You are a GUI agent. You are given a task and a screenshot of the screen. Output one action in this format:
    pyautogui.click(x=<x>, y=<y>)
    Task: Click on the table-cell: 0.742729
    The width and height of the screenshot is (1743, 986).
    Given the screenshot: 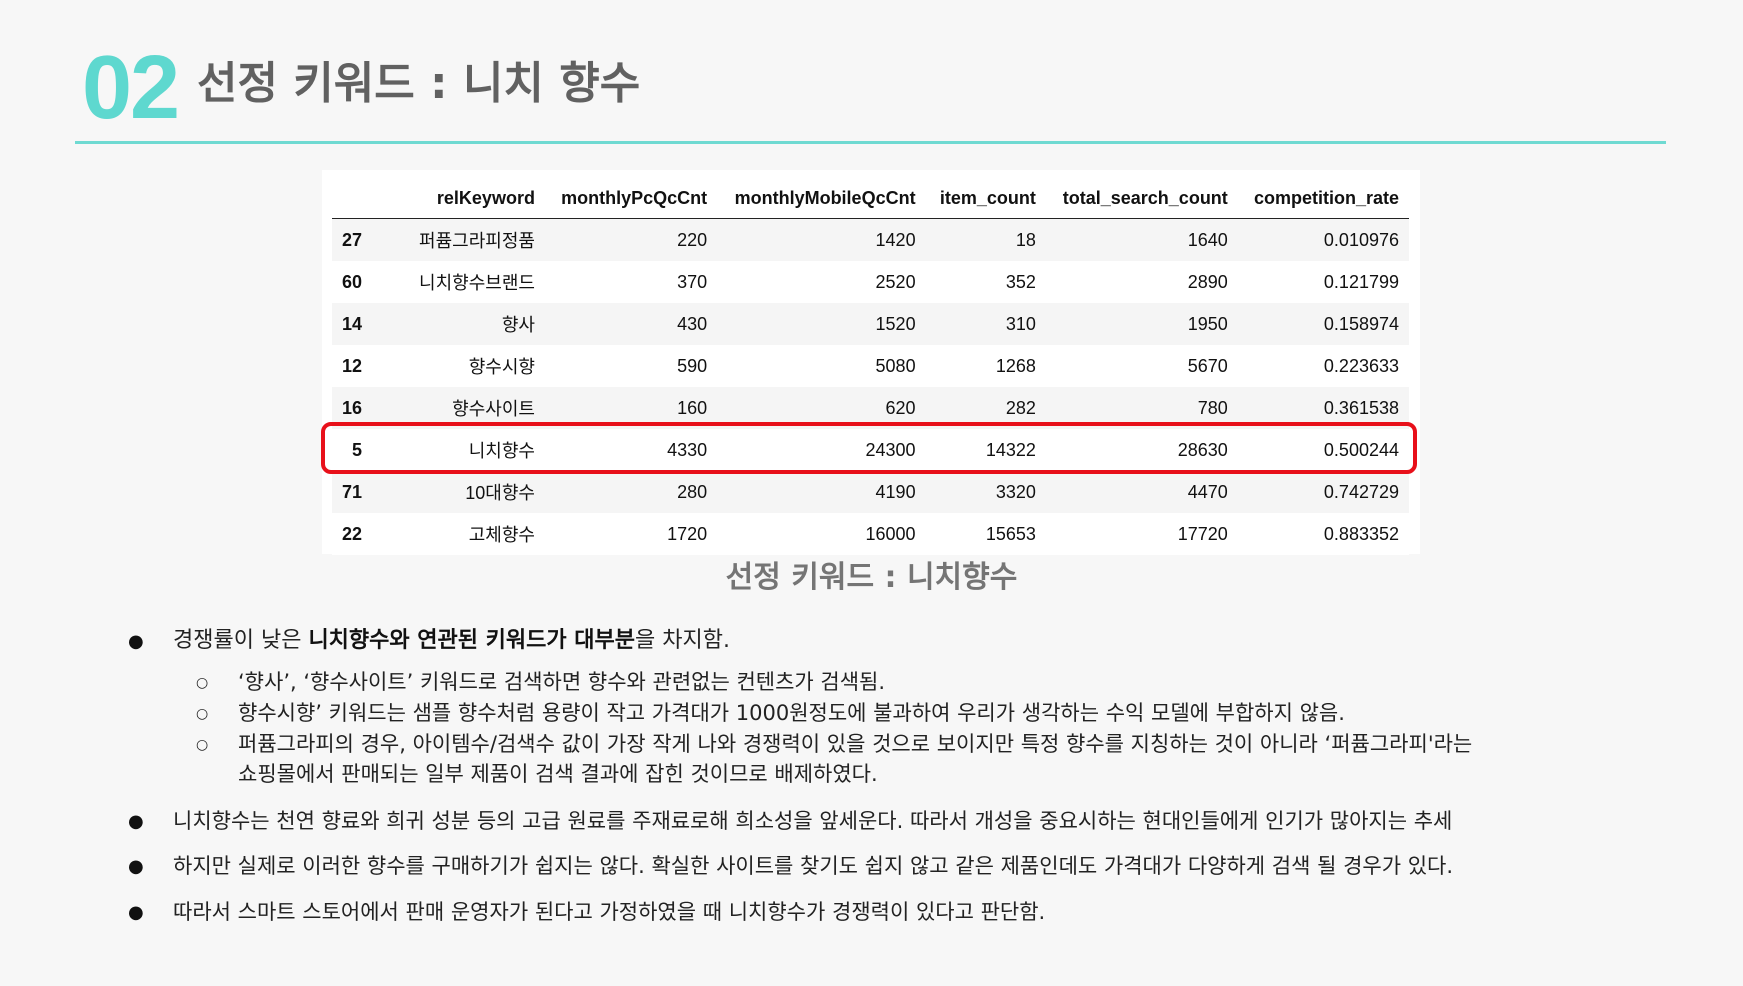 What is the action you would take?
    pyautogui.click(x=1361, y=491)
    